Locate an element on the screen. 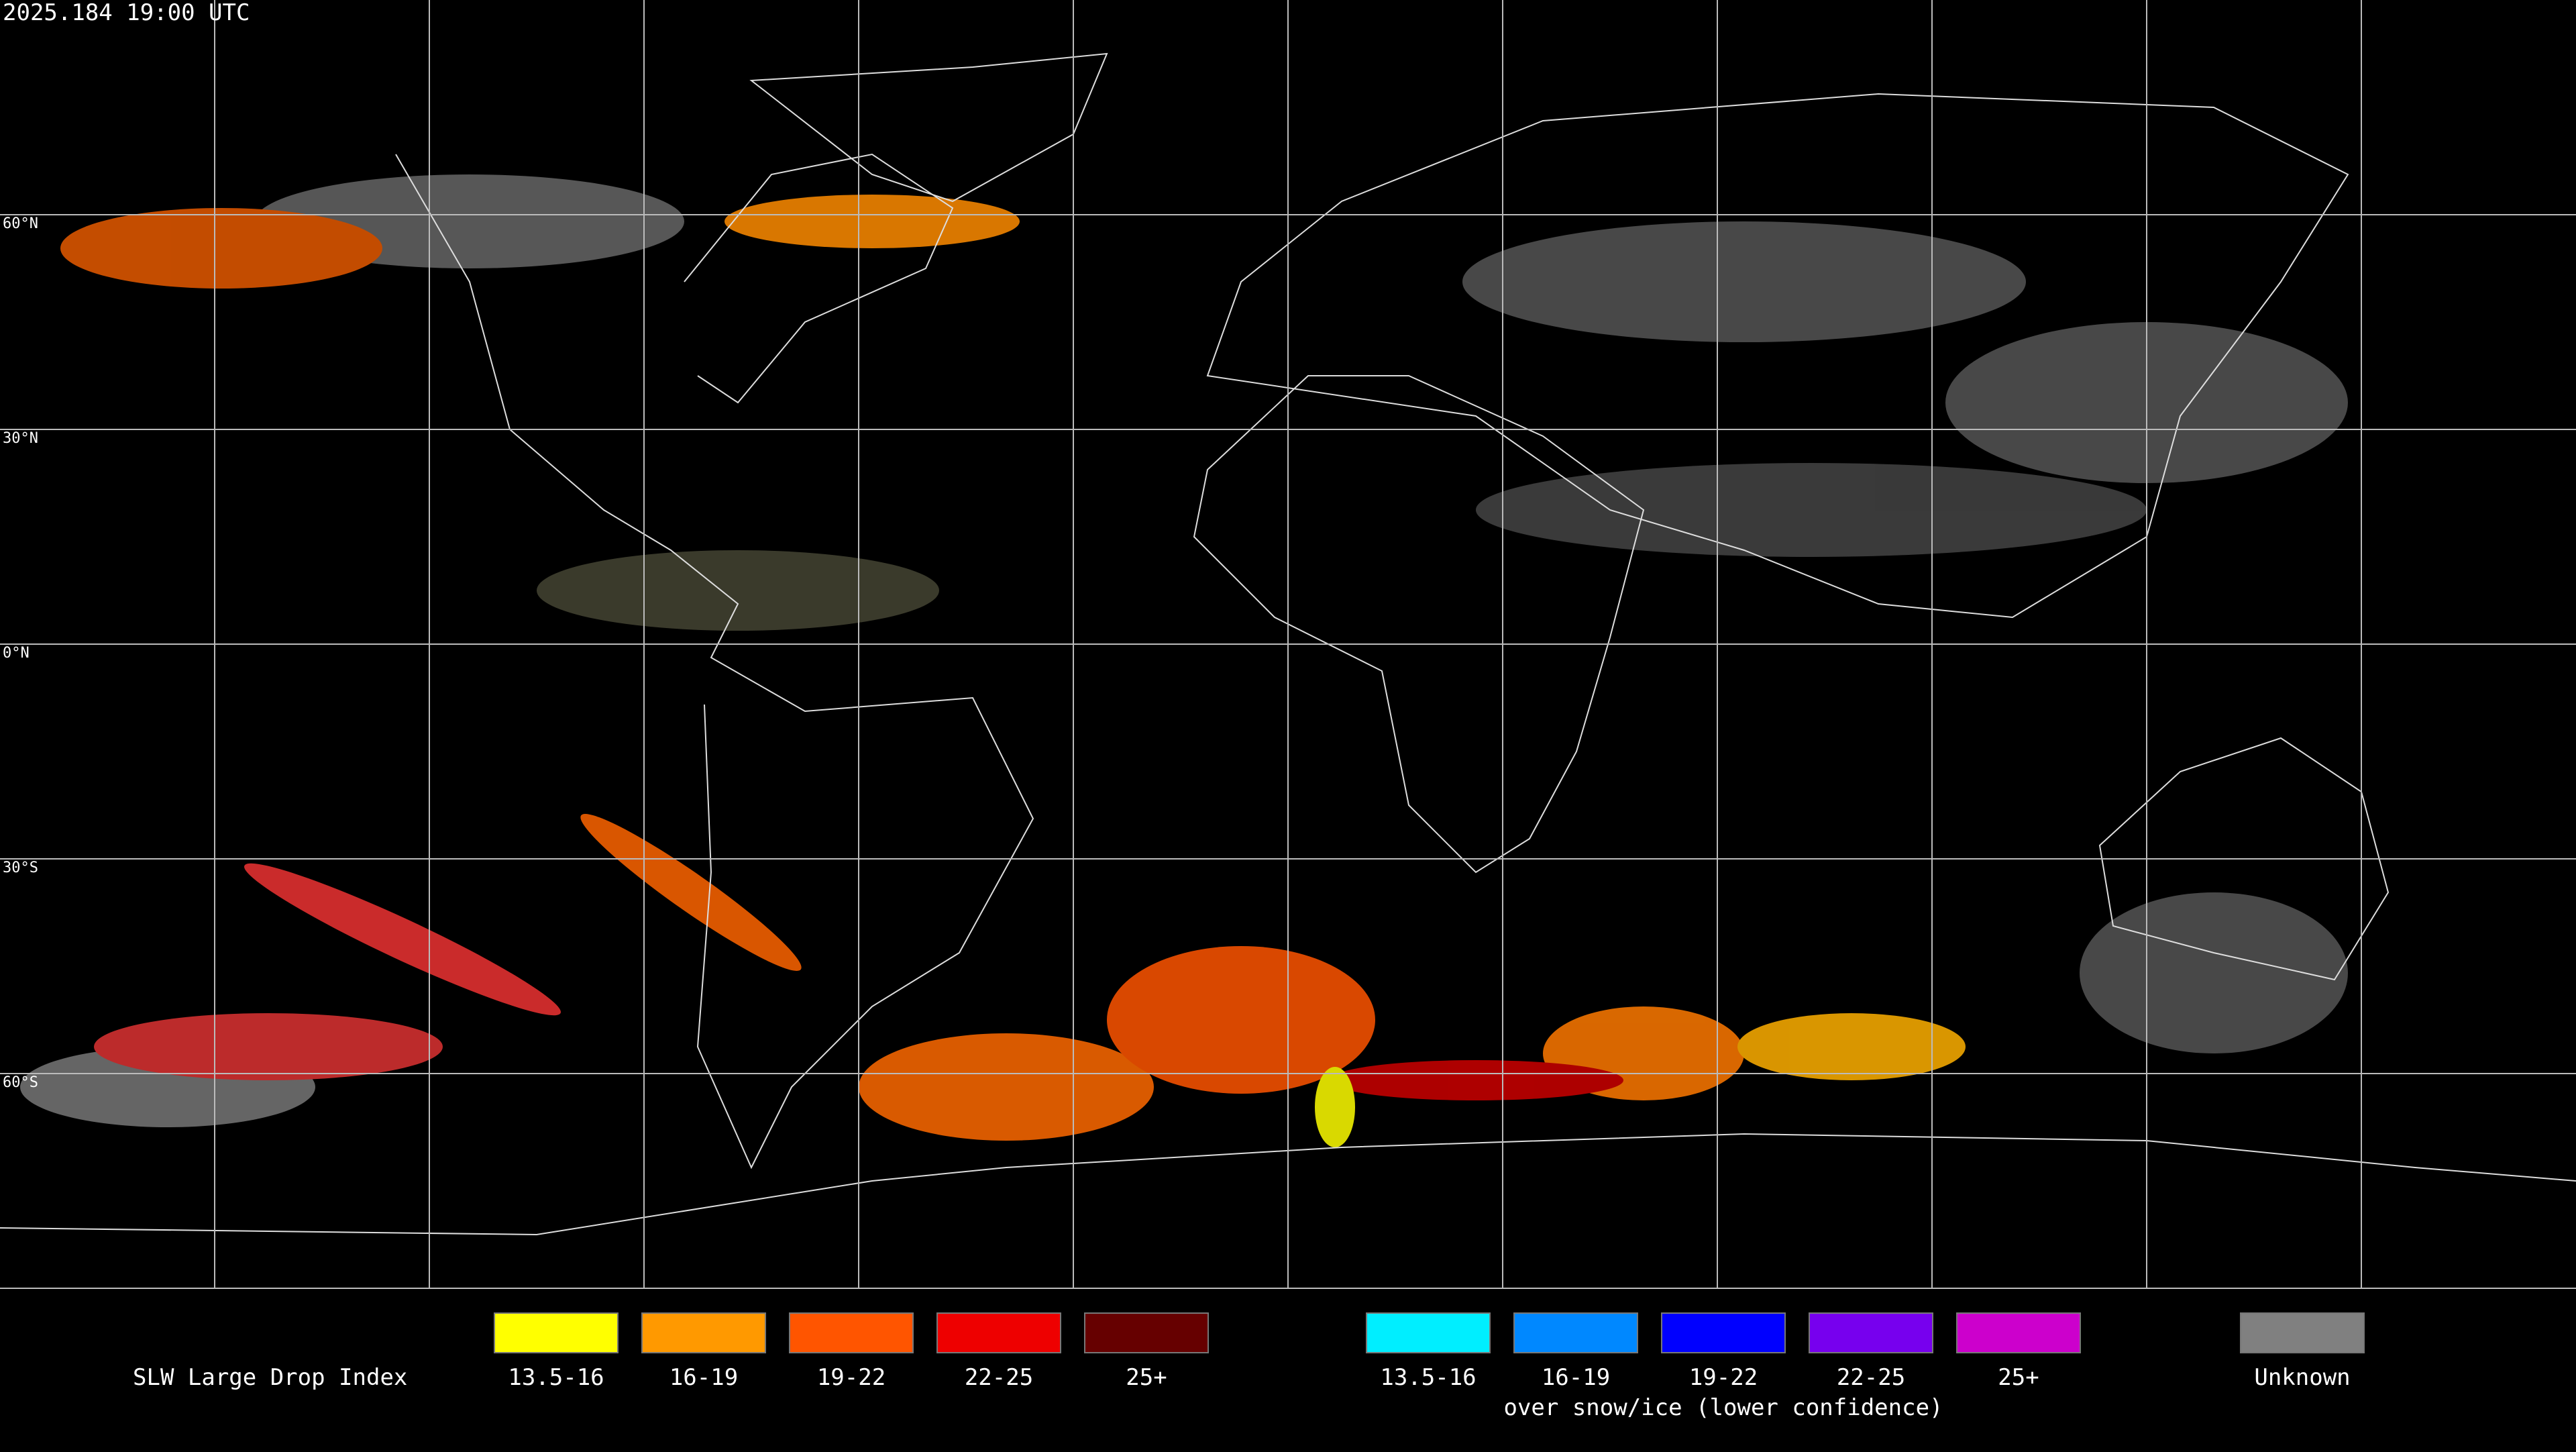  latitude-label: 0°N is located at coordinates (16, 654).